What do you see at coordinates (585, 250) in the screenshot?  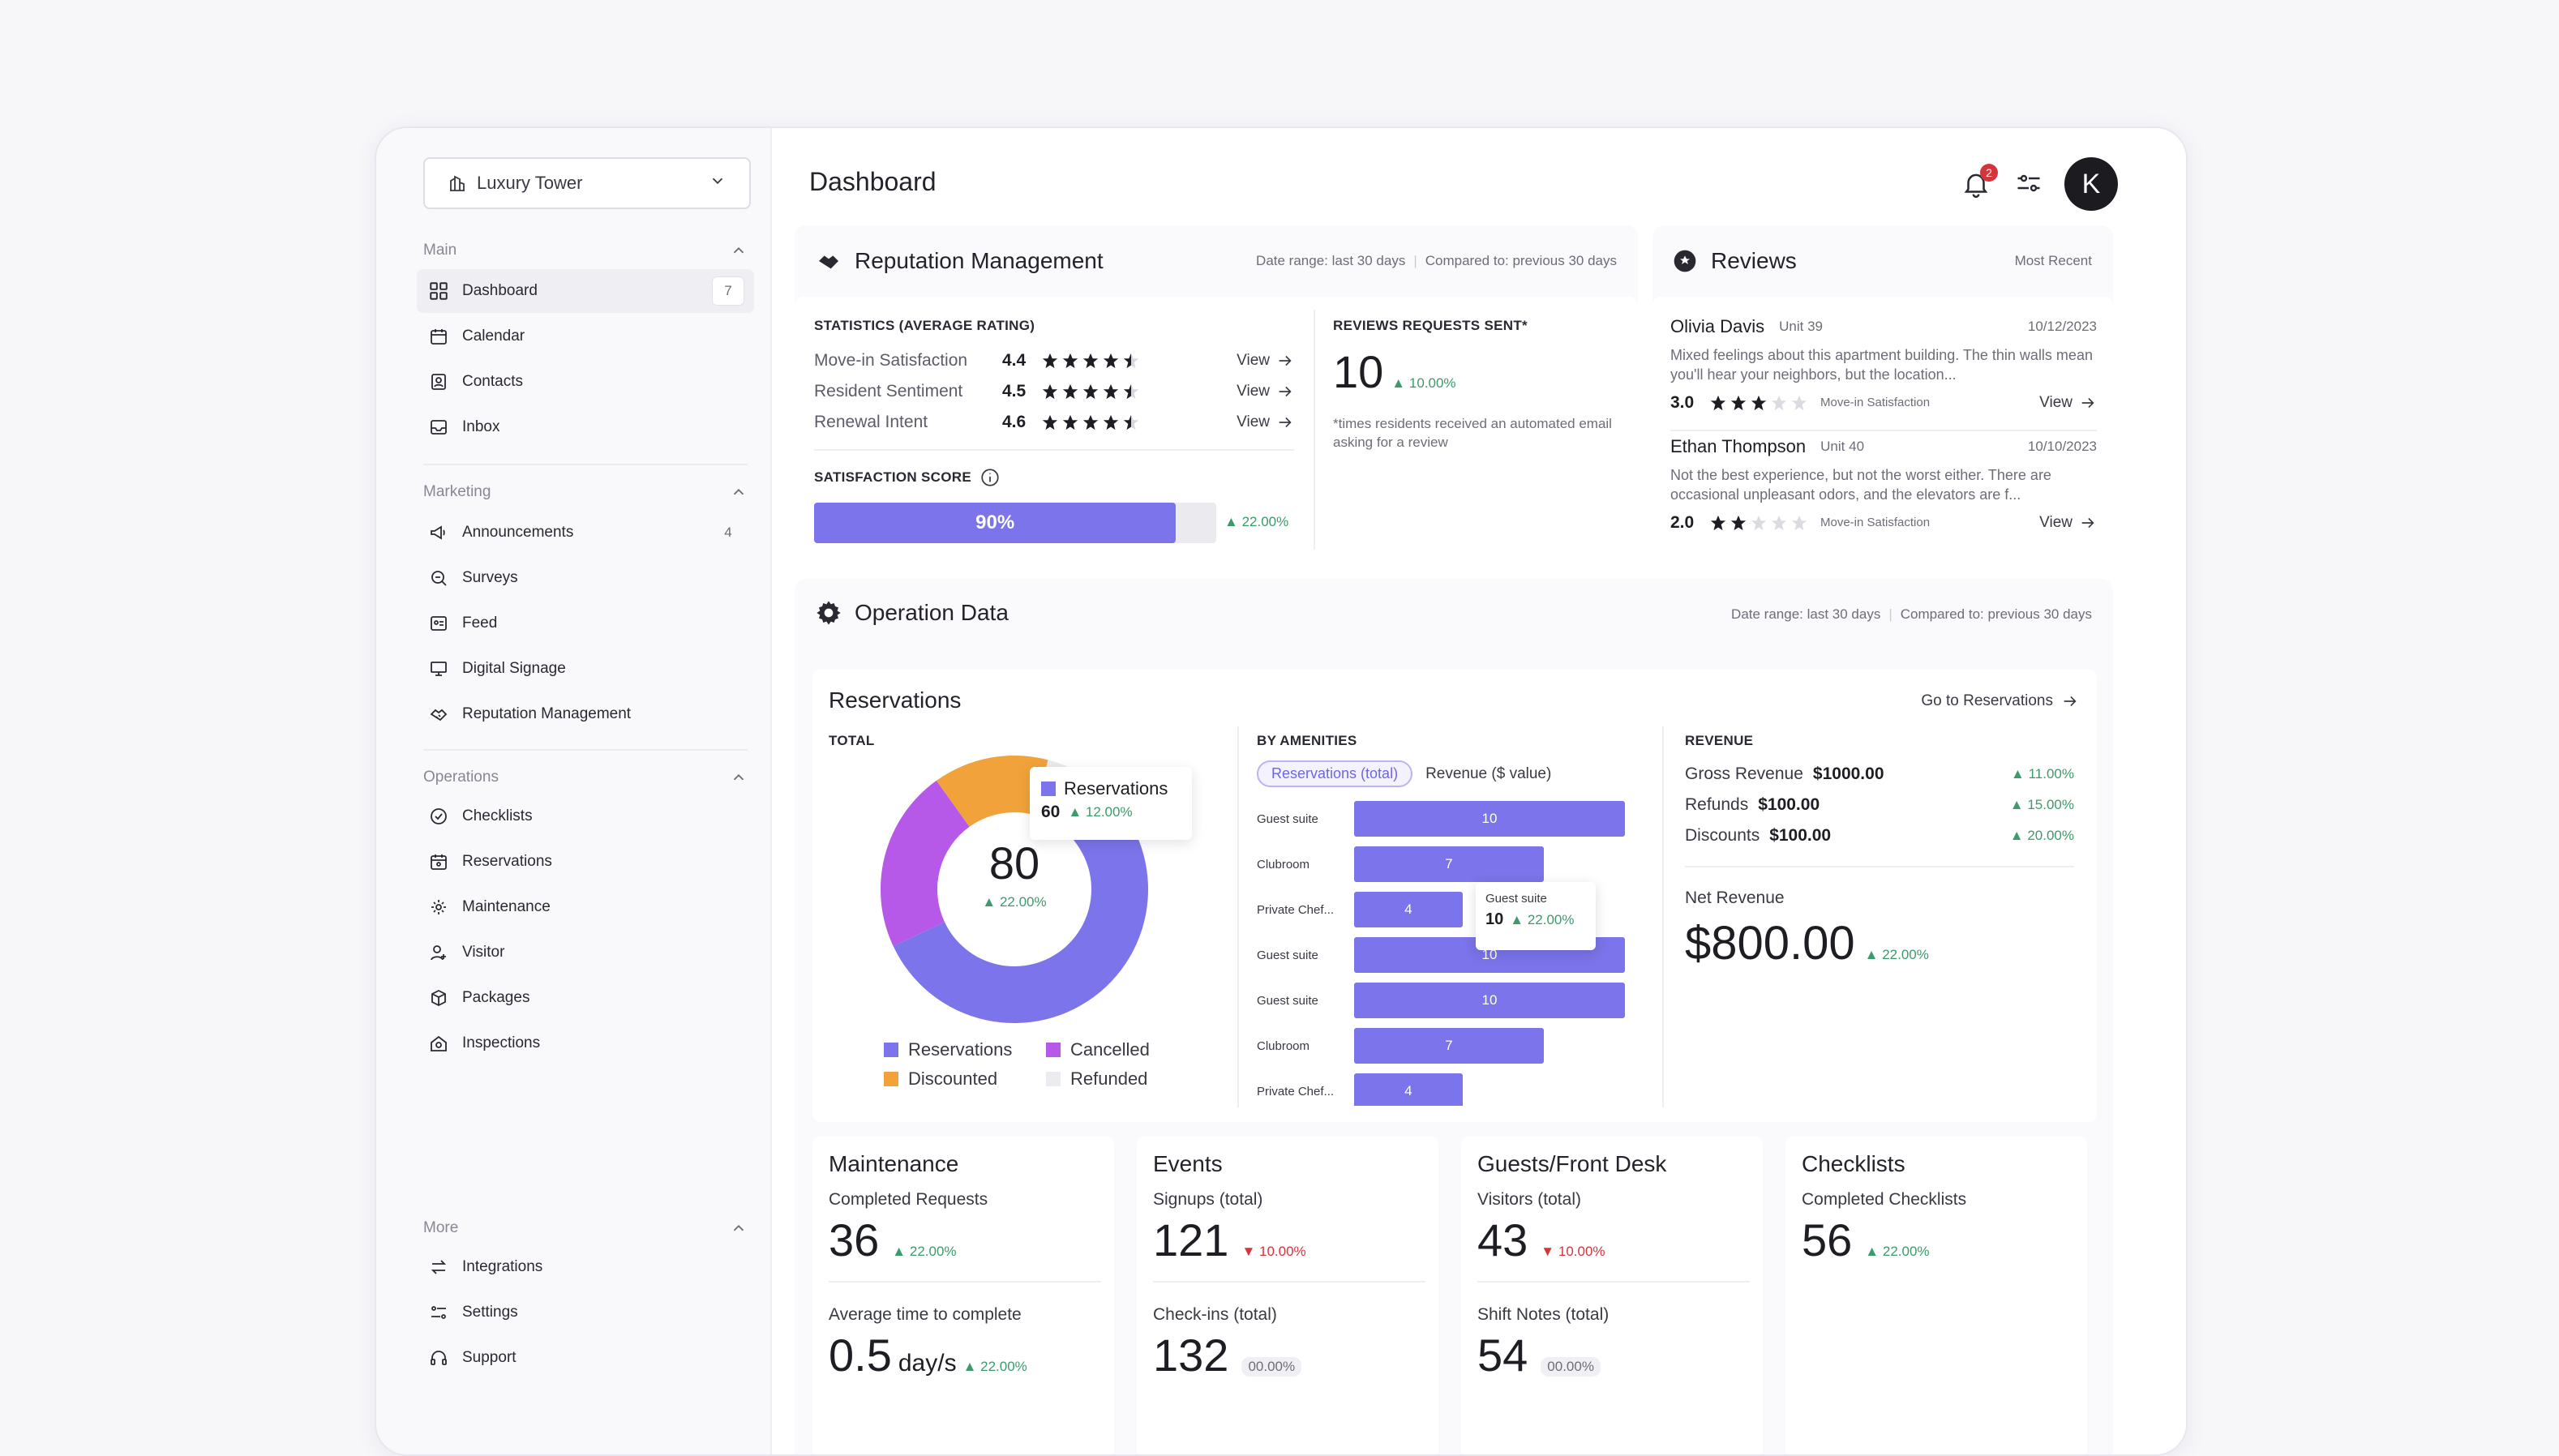 I see `section-header-main: Main` at bounding box center [585, 250].